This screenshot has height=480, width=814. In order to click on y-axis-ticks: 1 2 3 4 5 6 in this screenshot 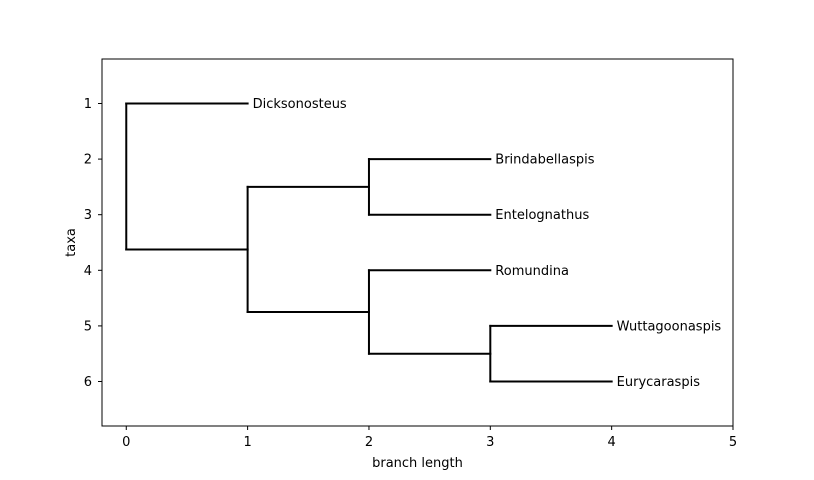, I will do `click(93, 243)`.